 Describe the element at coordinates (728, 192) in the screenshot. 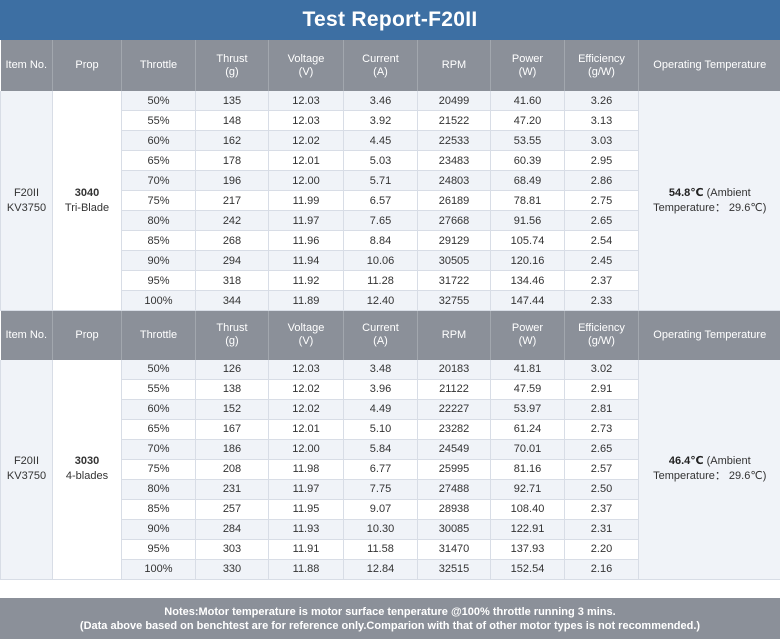

I see `ambient-note-a: (Ambient` at that location.